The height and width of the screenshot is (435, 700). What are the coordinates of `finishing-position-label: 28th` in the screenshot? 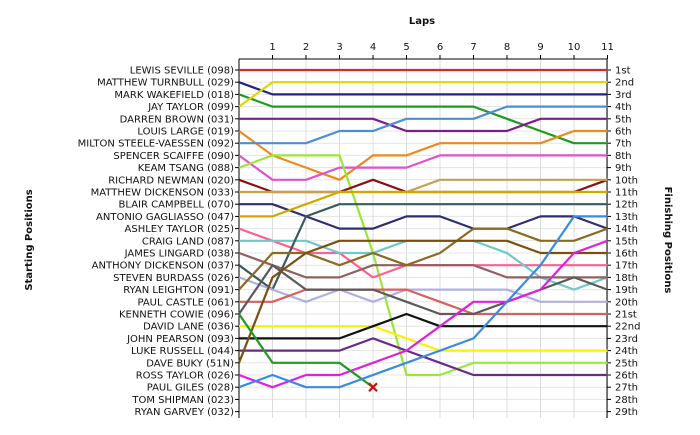 It's located at (626, 400).